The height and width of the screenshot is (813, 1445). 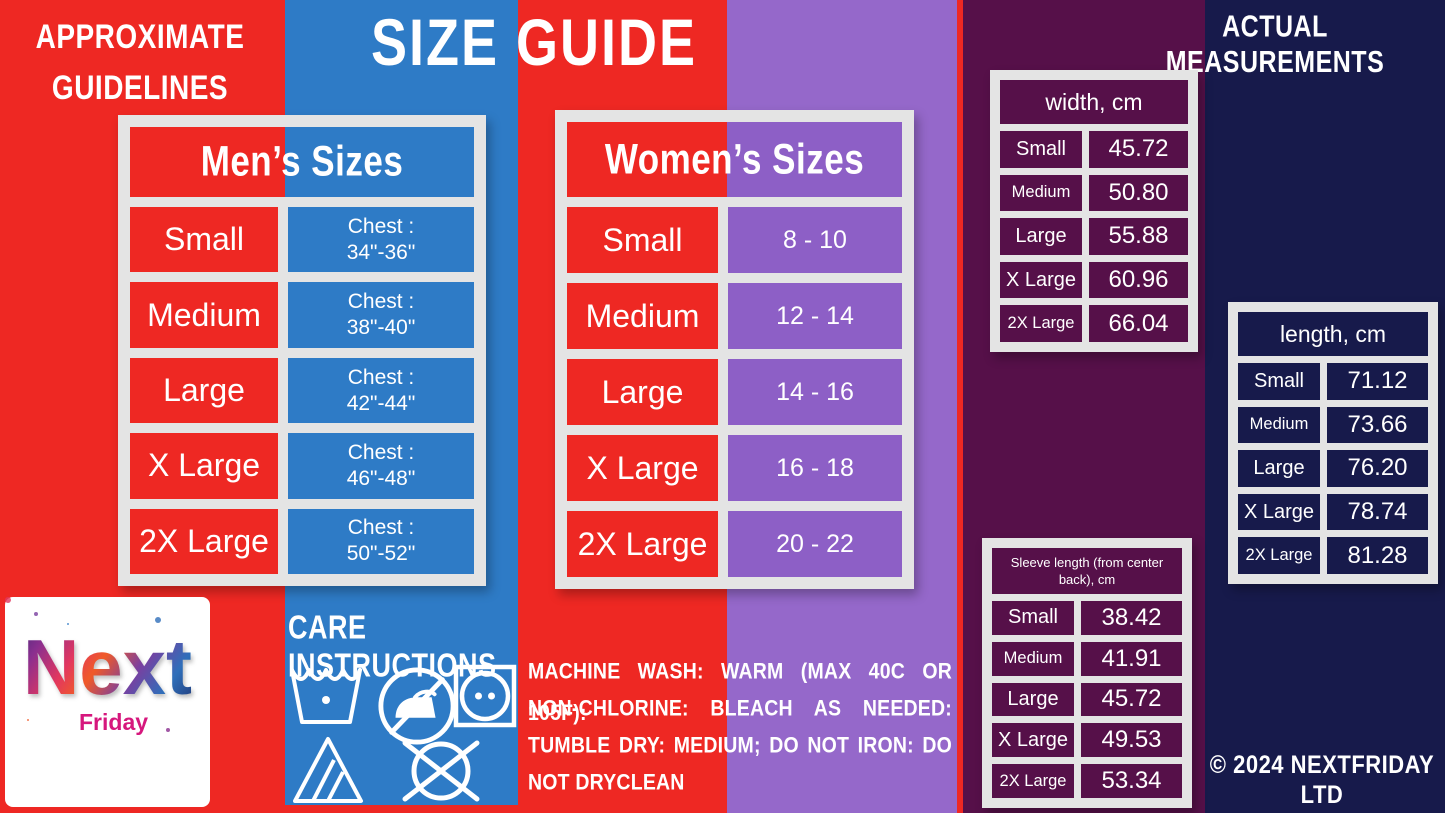 What do you see at coordinates (1377, 555) in the screenshot?
I see `length-value: 81.28` at bounding box center [1377, 555].